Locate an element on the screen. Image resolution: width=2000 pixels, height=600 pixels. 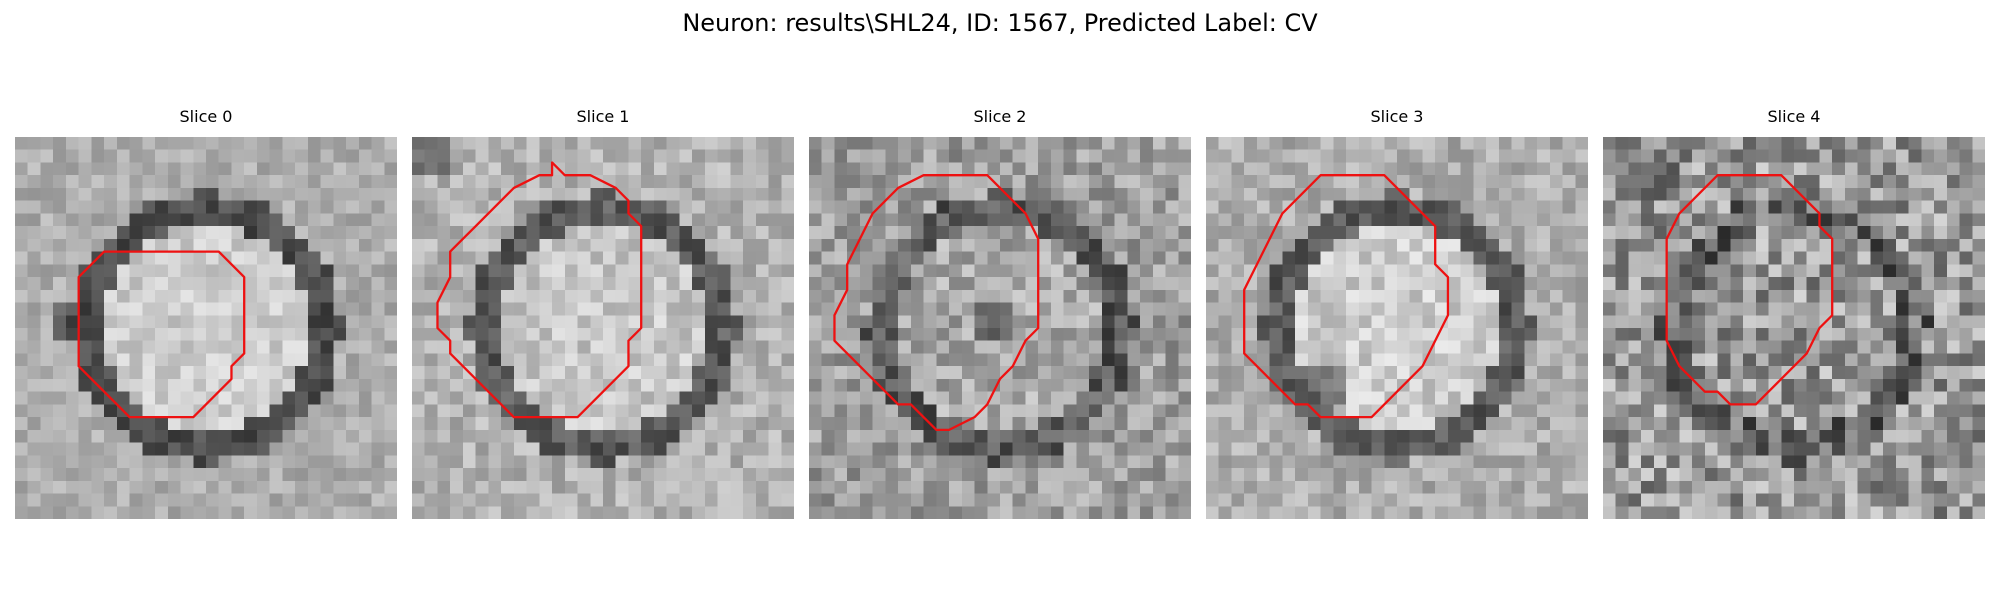
slice-title-1: Slice 1 is located at coordinates (603, 116).